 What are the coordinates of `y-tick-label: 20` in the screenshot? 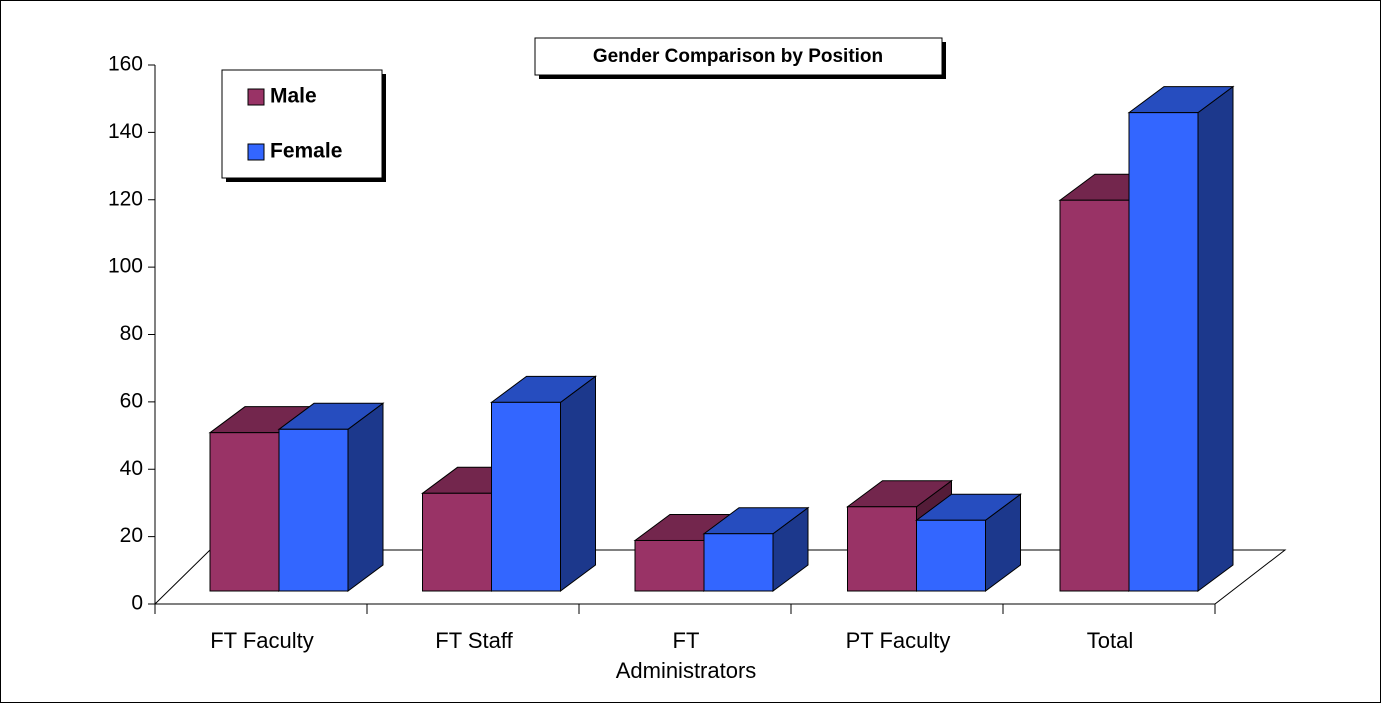 It's located at (131, 535).